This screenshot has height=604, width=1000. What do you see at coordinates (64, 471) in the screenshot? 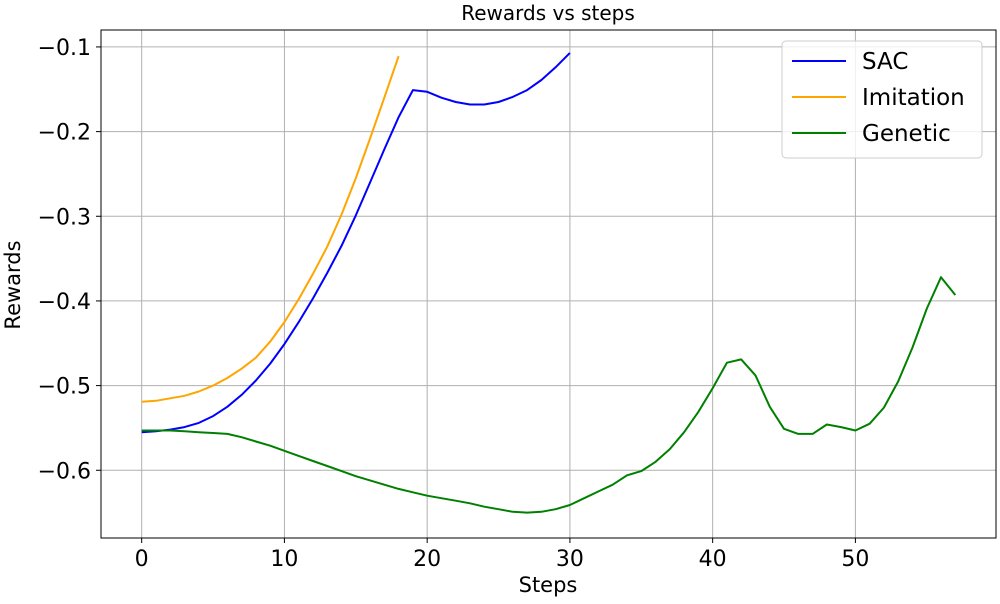
I see `y-tick-label: −0.6` at bounding box center [64, 471].